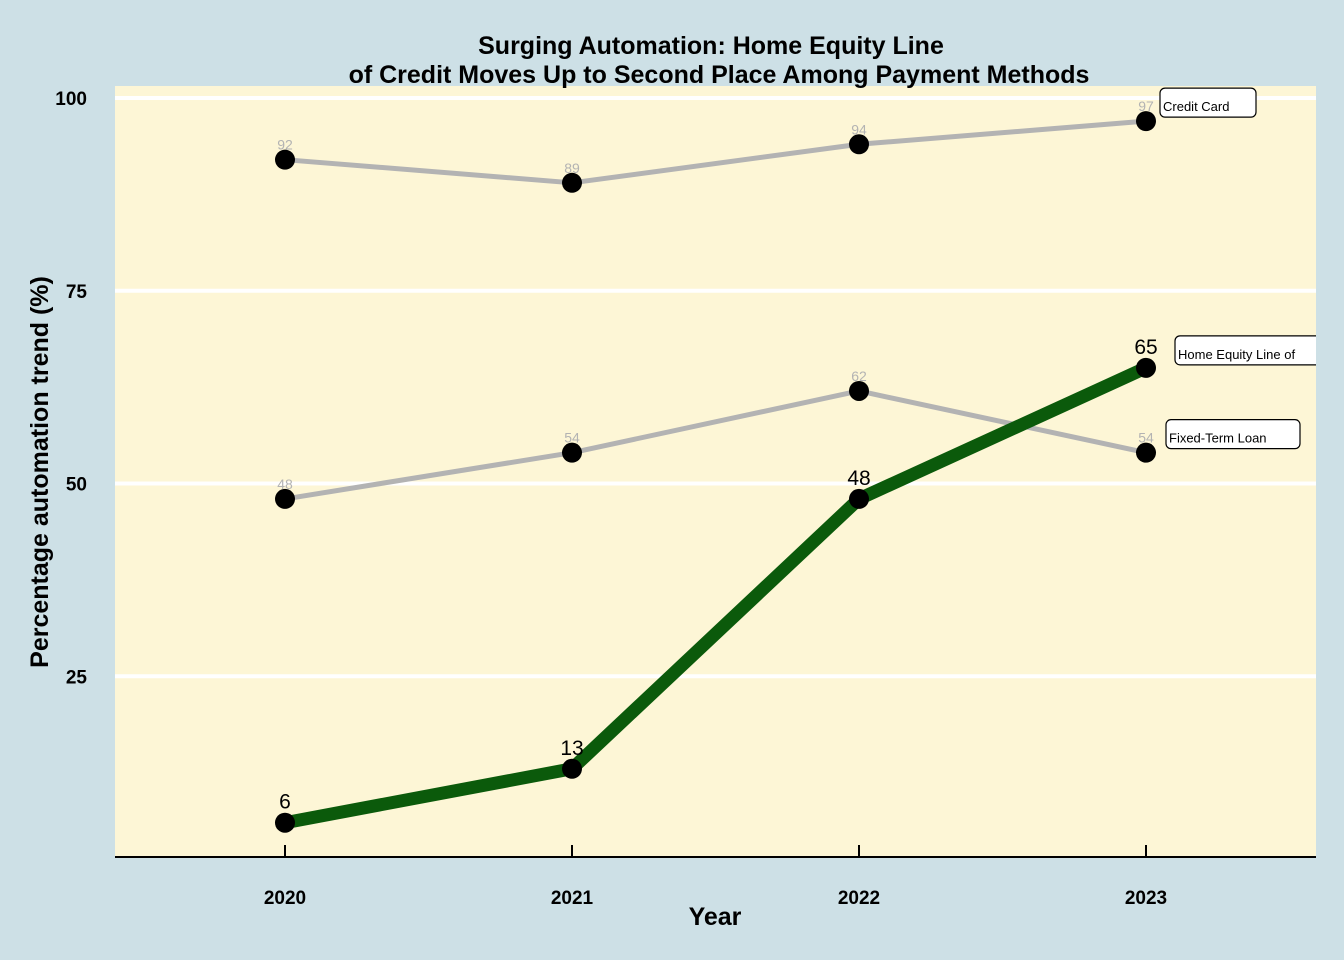 This screenshot has width=1344, height=960. I want to click on data-label-fixed-term-loan-2020: 48, so click(285, 484).